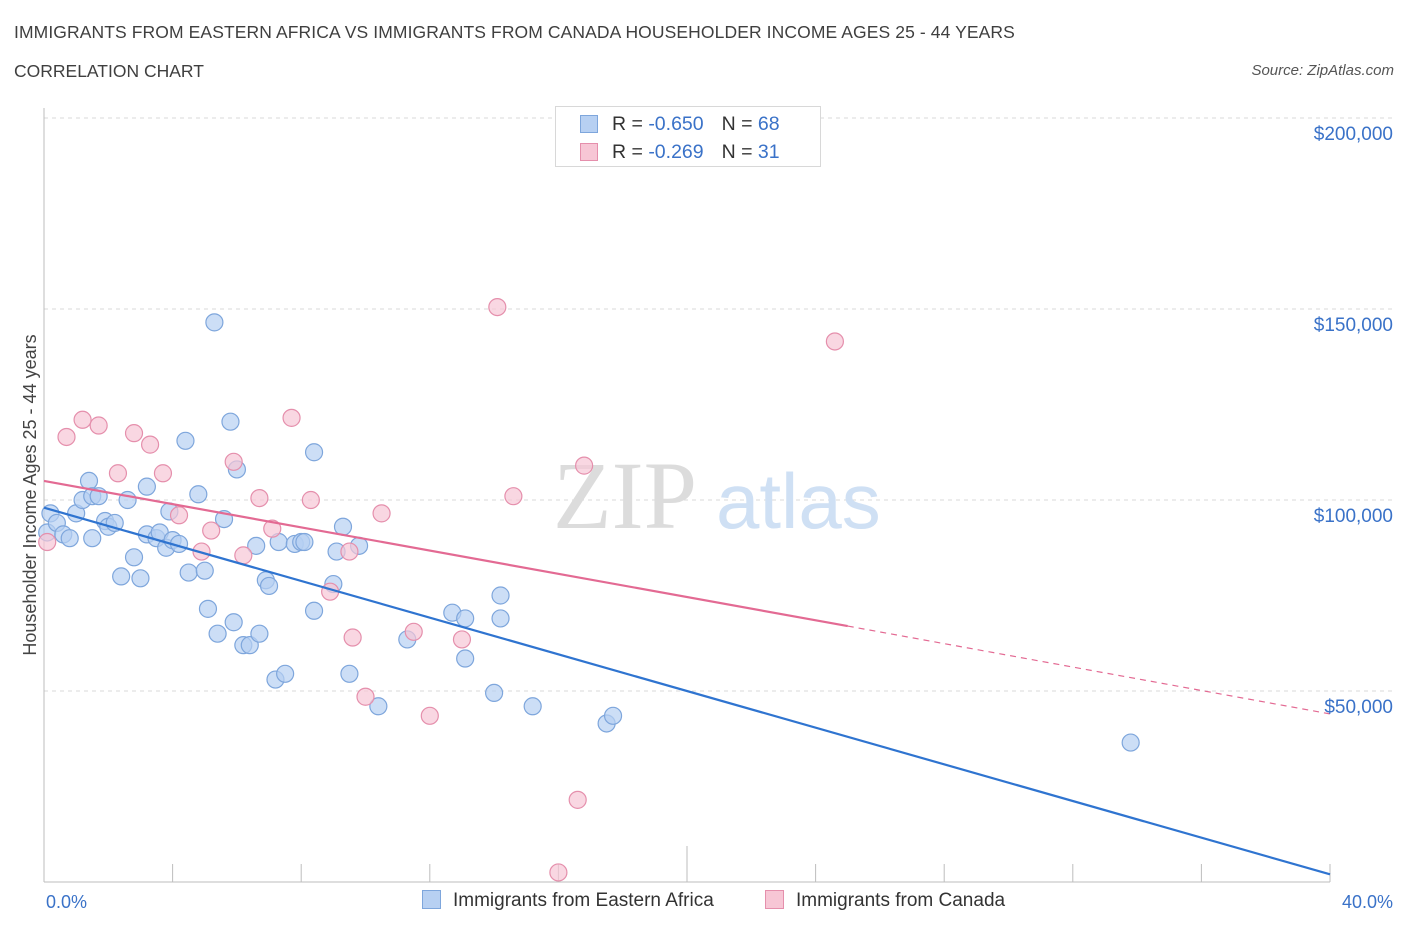 This screenshot has height=930, width=1406. I want to click on legend-n-value: 68, so click(768, 124).